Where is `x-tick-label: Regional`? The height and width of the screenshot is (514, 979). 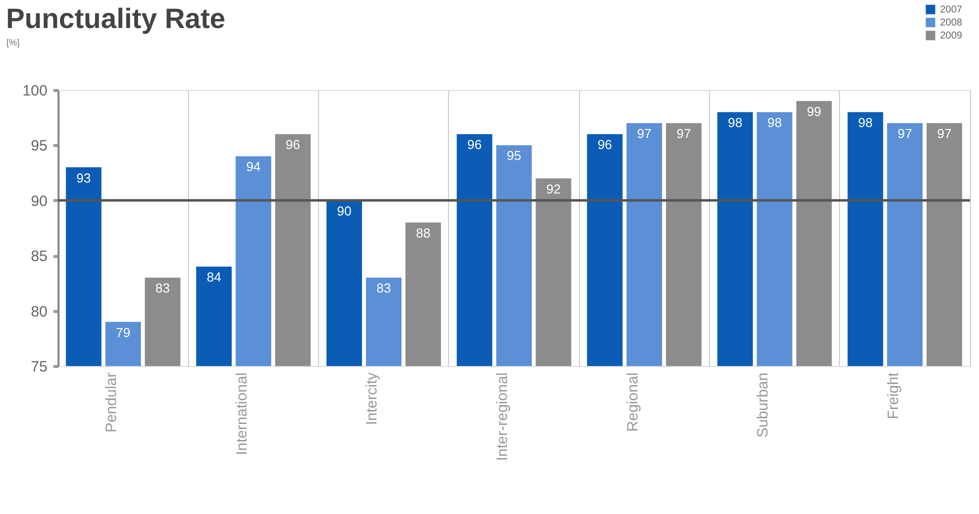 x-tick-label: Regional is located at coordinates (633, 402).